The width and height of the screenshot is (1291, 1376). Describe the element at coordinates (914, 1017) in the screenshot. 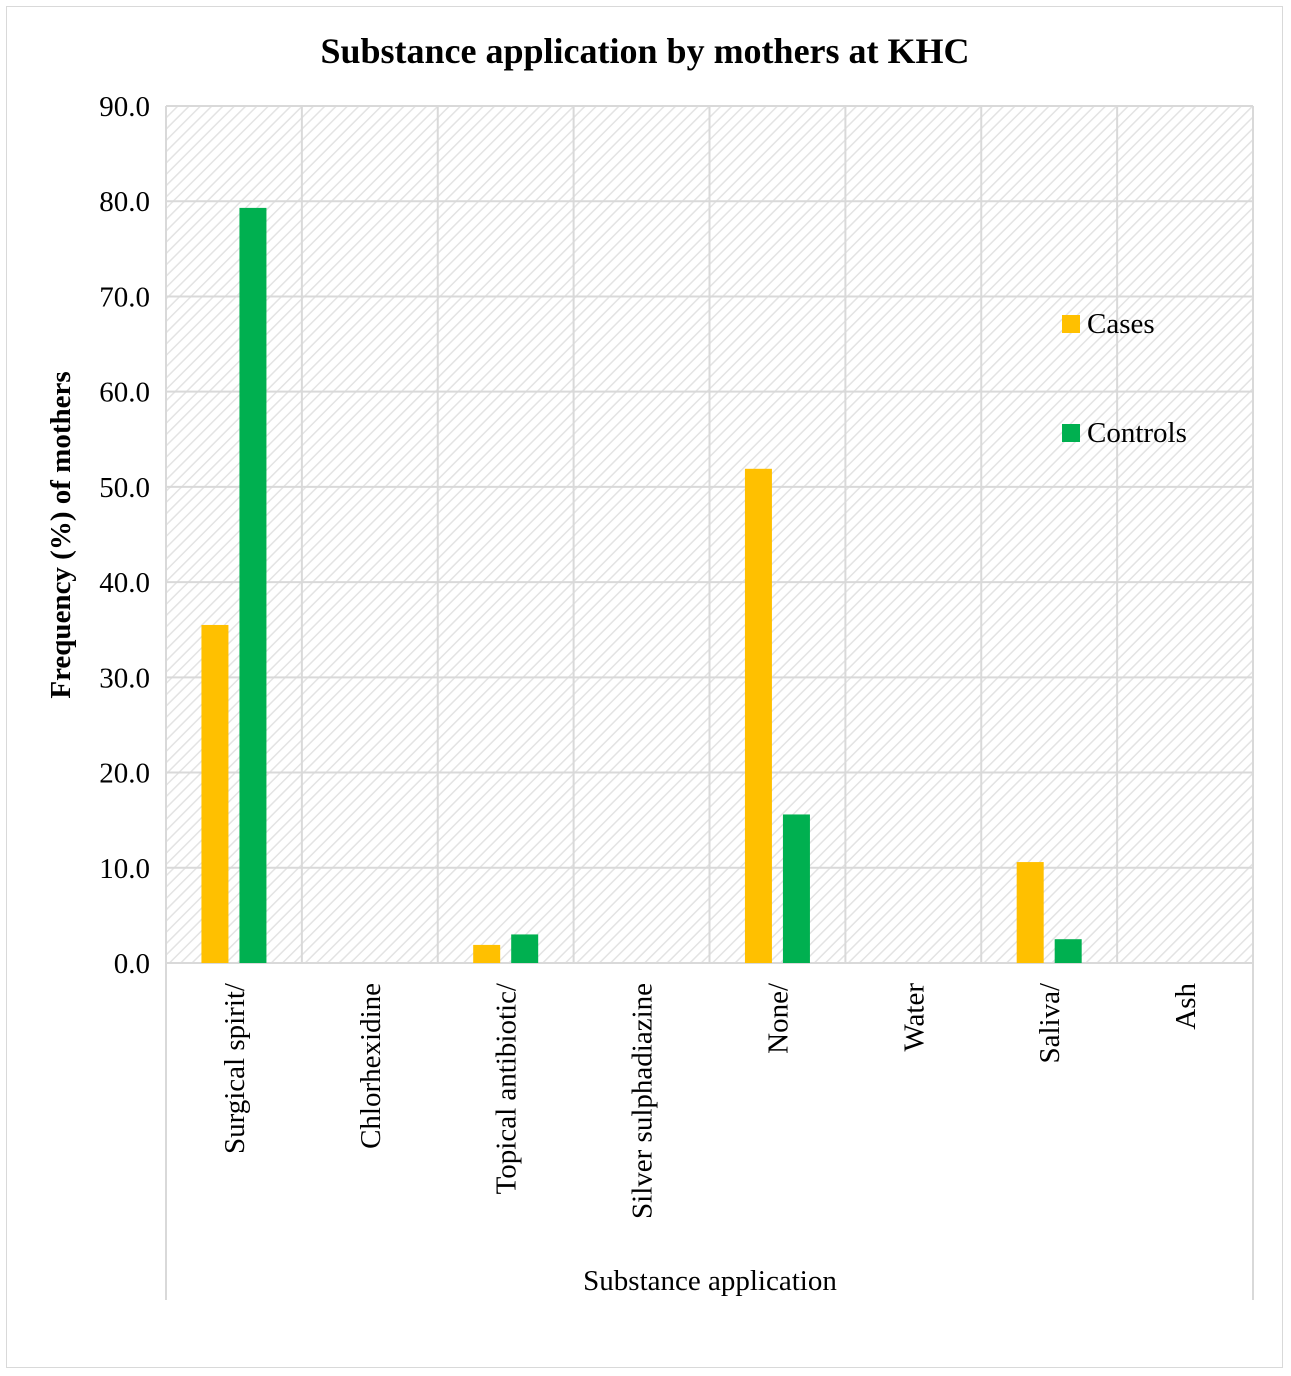

I see `x-category-label: Water` at that location.